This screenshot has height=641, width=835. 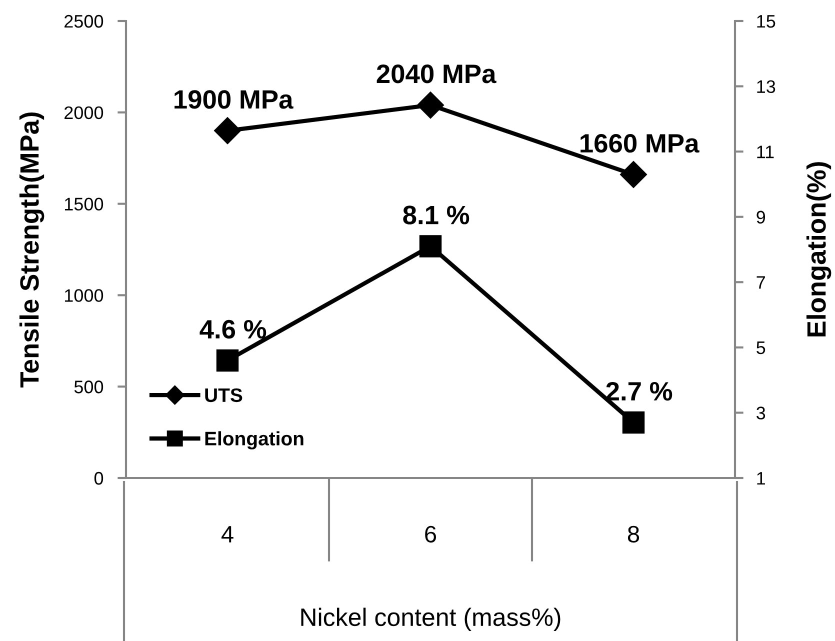 What do you see at coordinates (89, 387) in the screenshot?
I see `y-tick-label: 500` at bounding box center [89, 387].